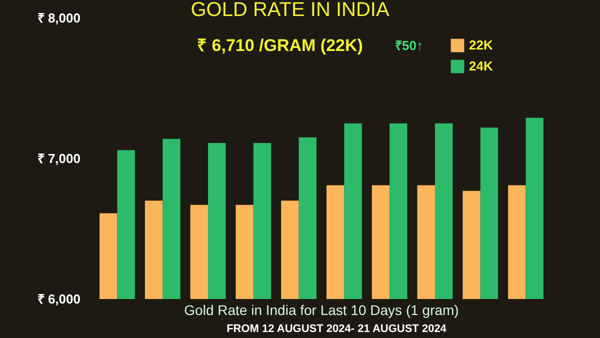 The height and width of the screenshot is (338, 600). I want to click on y-tick-label: ₹ 6,000, so click(58, 299).